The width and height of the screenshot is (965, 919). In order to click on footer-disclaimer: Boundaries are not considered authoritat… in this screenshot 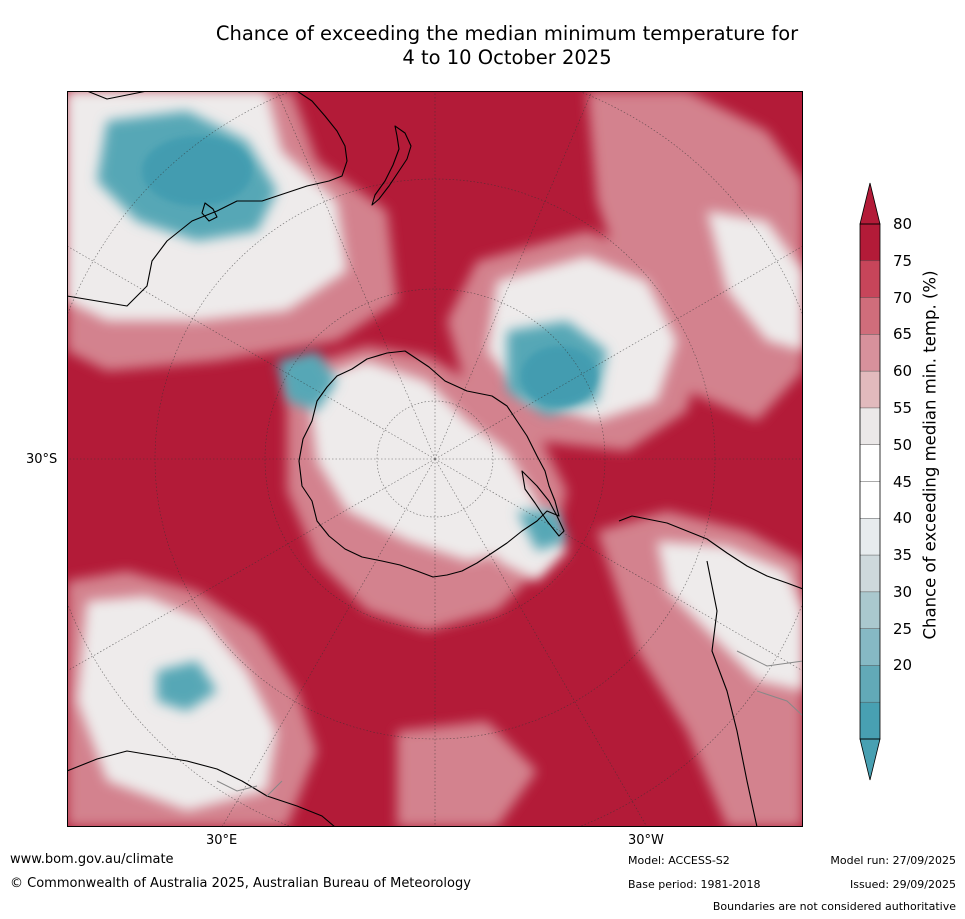, I will do `click(834, 906)`.